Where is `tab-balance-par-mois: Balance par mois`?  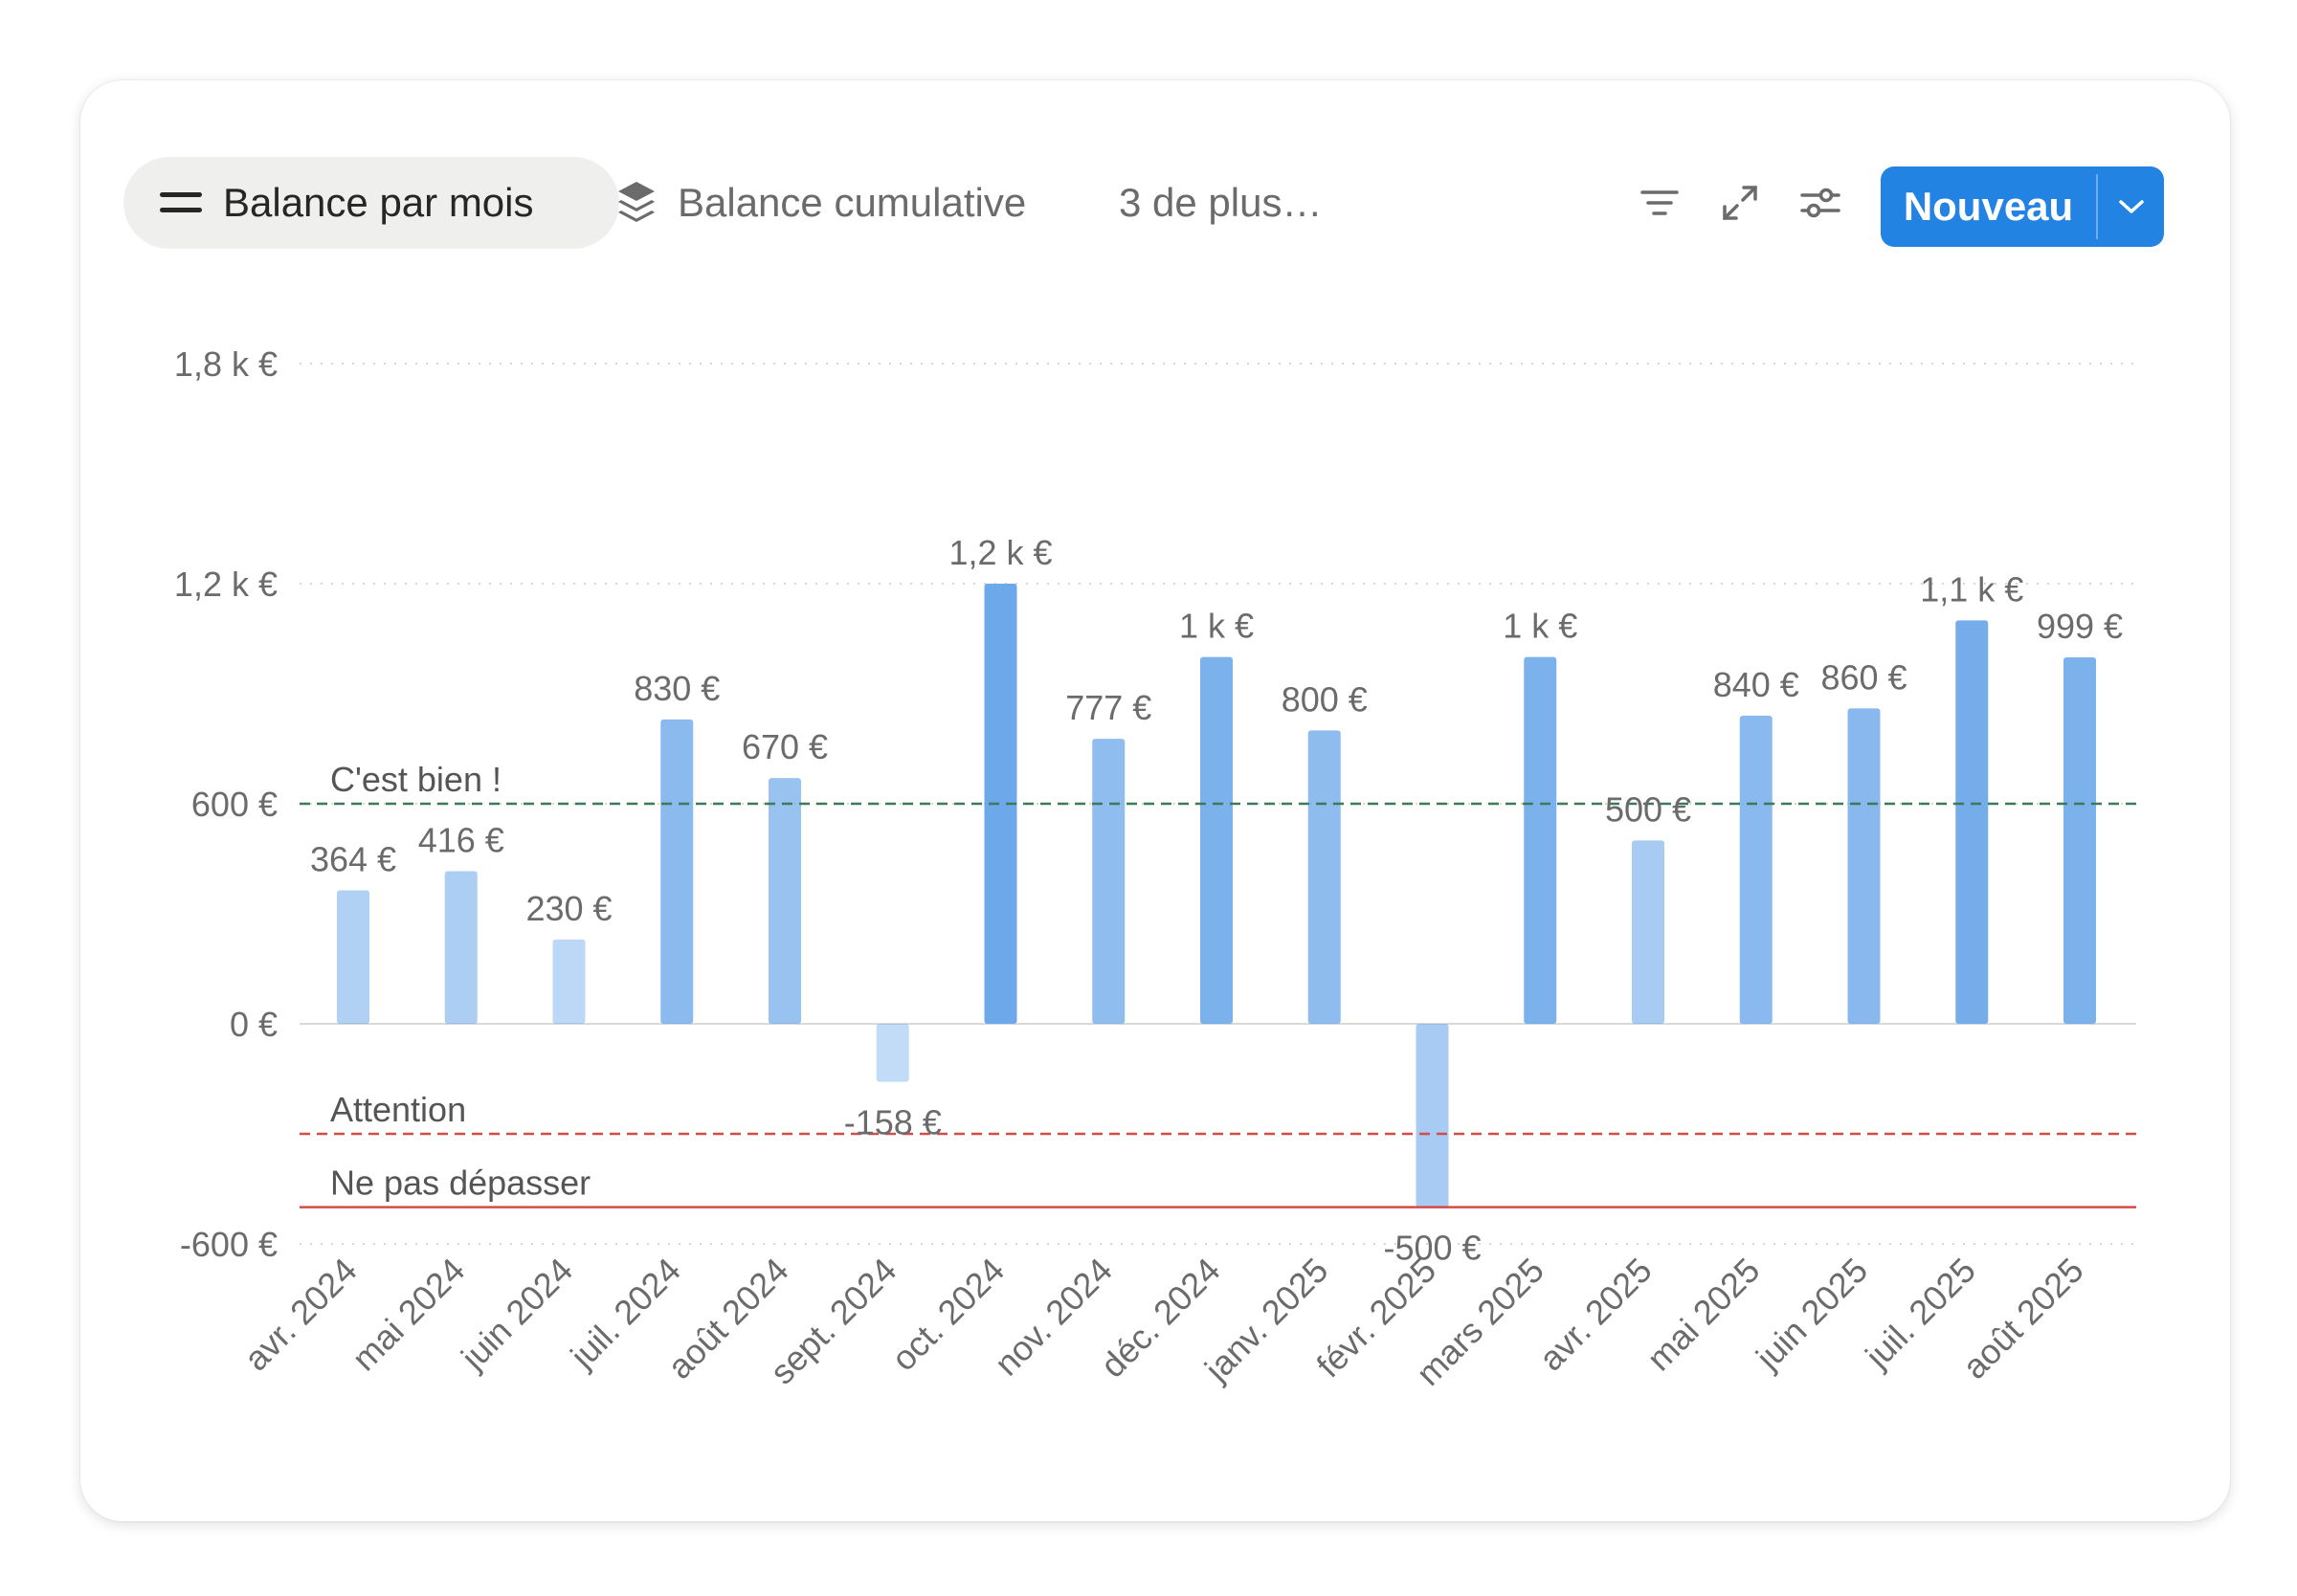 tab-balance-par-mois: Balance par mois is located at coordinates (371, 203).